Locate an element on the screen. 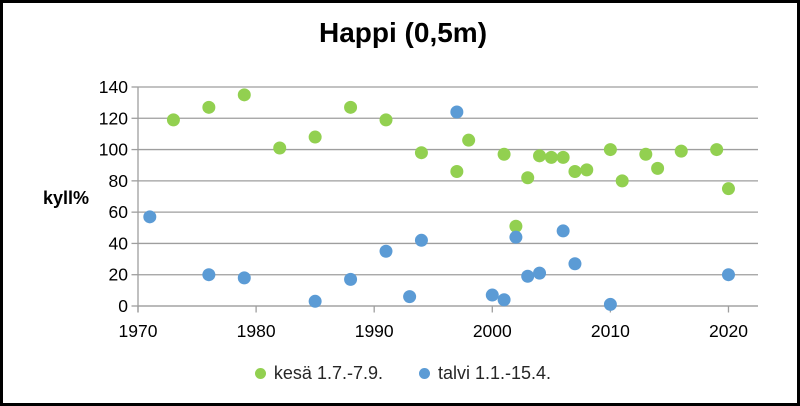 This screenshot has height=406, width=800. y-tick-label: 0 is located at coordinates (123, 306).